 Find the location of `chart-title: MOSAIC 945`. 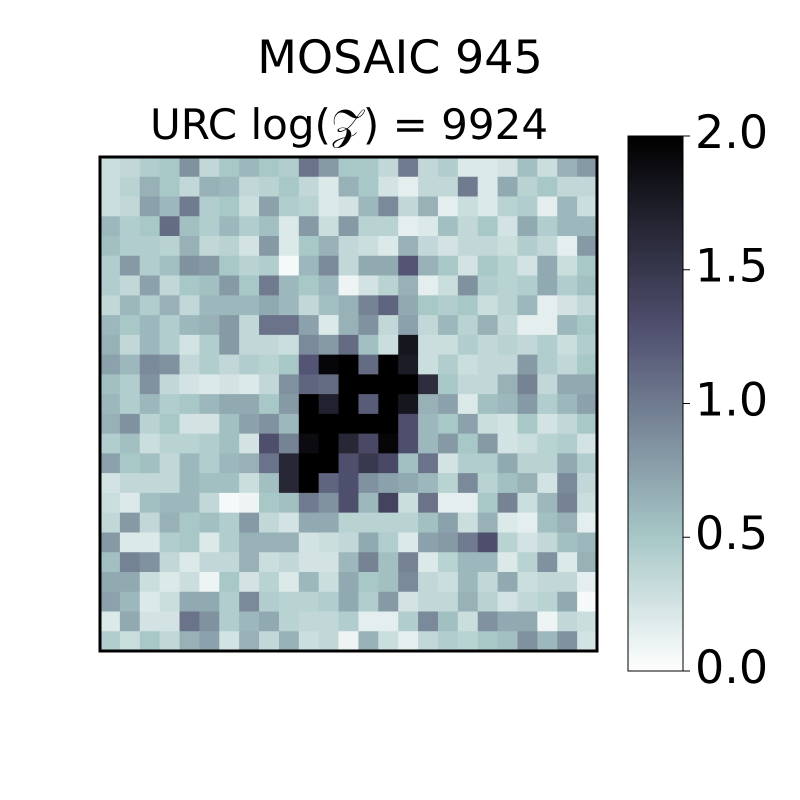

chart-title: MOSAIC 945 is located at coordinates (400, 57).